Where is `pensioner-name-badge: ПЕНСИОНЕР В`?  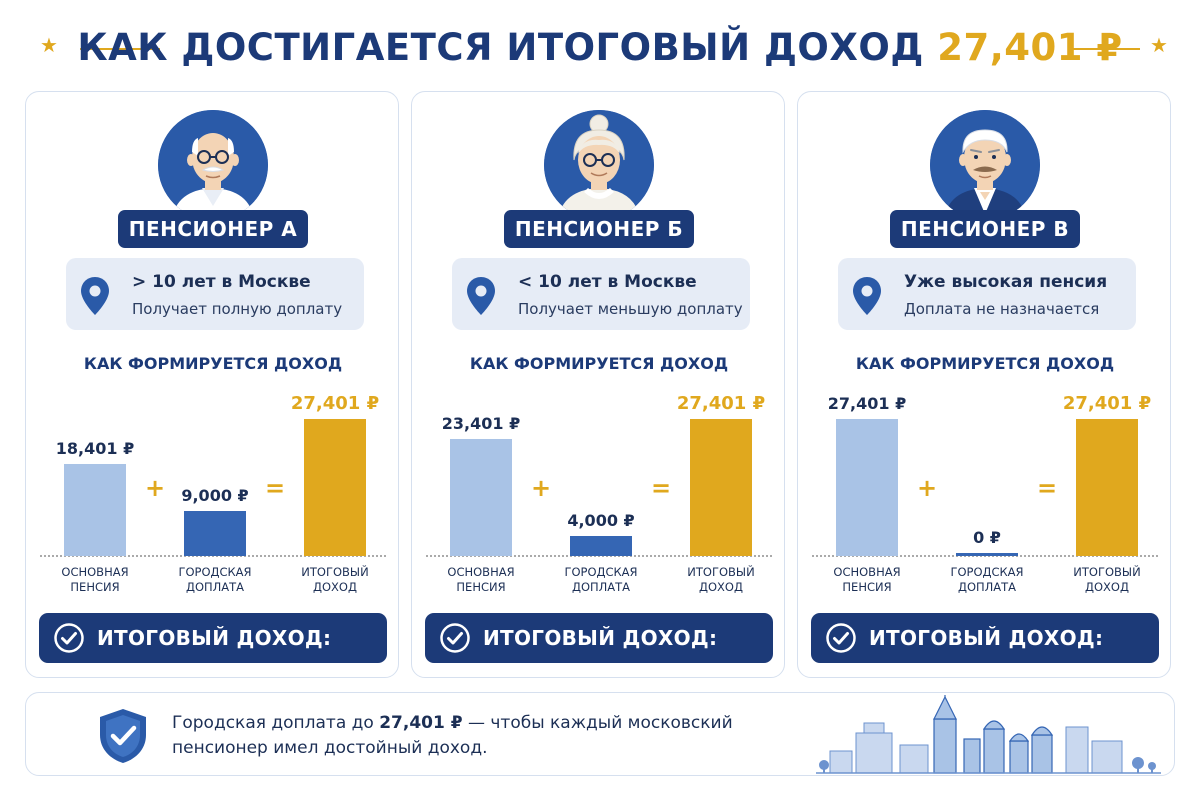 pensioner-name-badge: ПЕНСИОНЕР В is located at coordinates (985, 229).